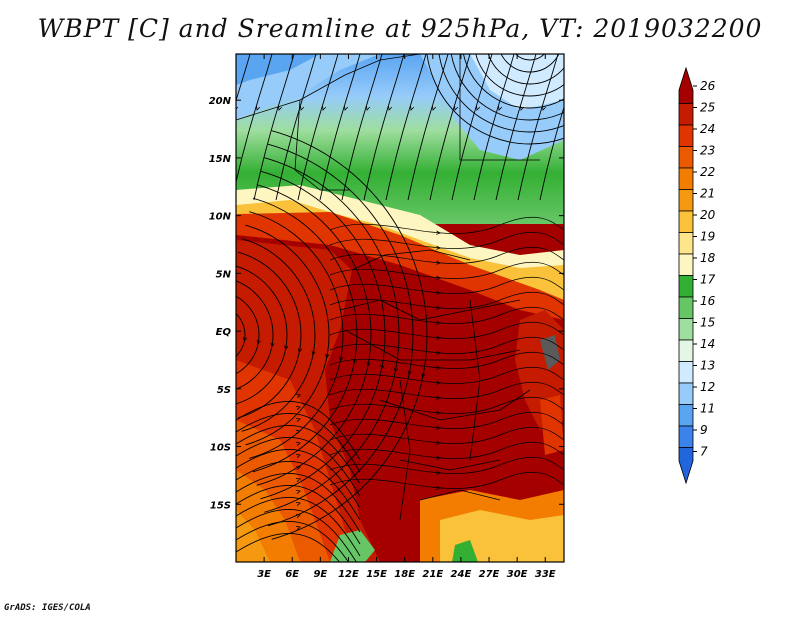 Image resolution: width=800 pixels, height=618 pixels. Describe the element at coordinates (320, 574) in the screenshot. I see `lon-tick-label: 9E` at that location.